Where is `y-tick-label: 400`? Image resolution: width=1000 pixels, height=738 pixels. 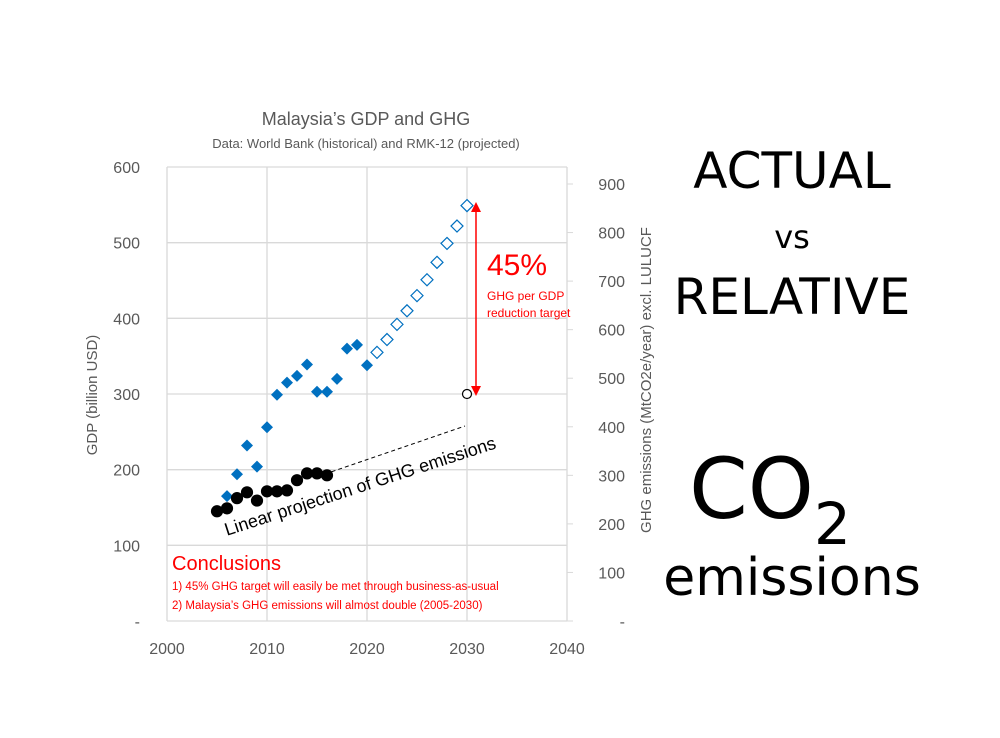 y-tick-label: 400 is located at coordinates (126, 319).